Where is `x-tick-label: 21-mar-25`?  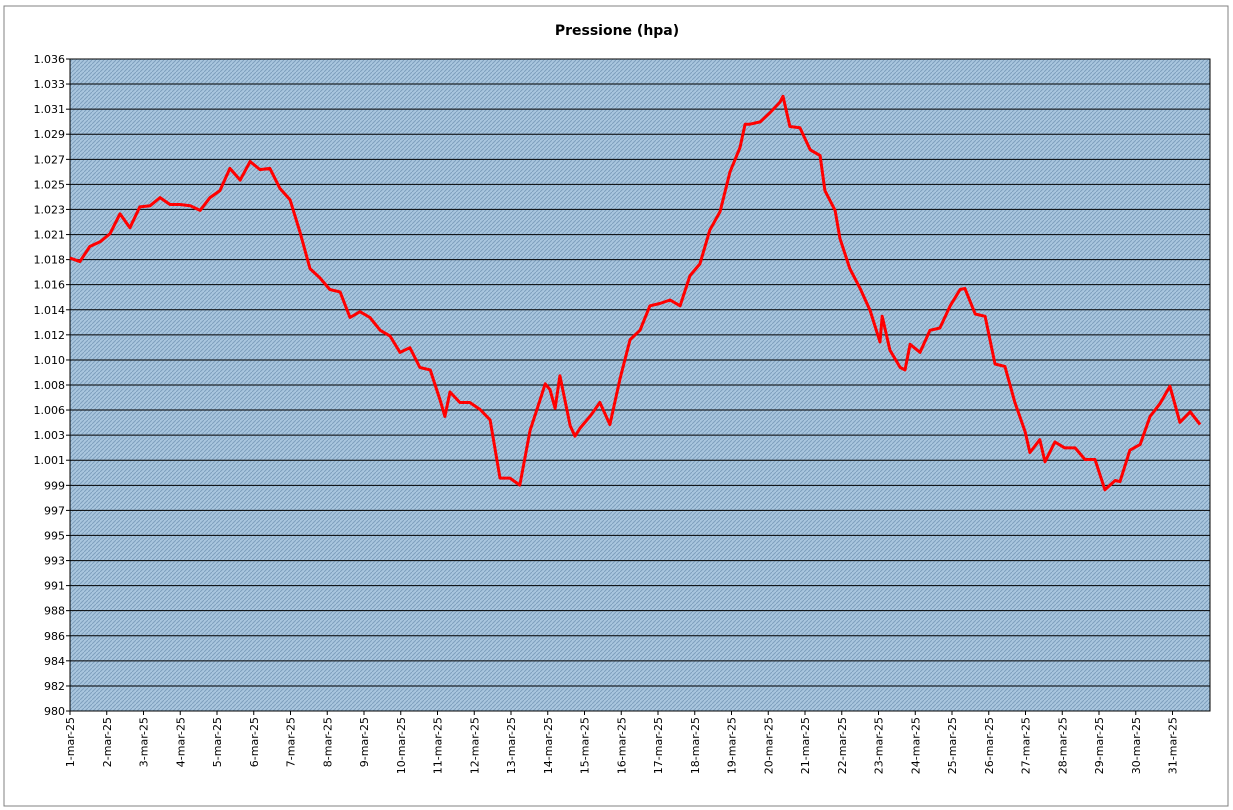 x-tick-label: 21-mar-25 is located at coordinates (805, 745).